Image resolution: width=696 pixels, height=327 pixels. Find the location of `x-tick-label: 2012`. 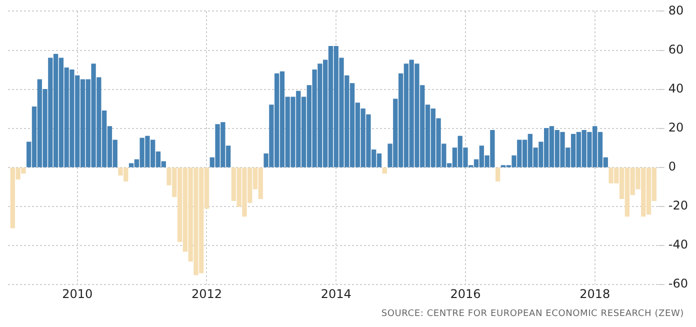

x-tick-label: 2012 is located at coordinates (206, 293).